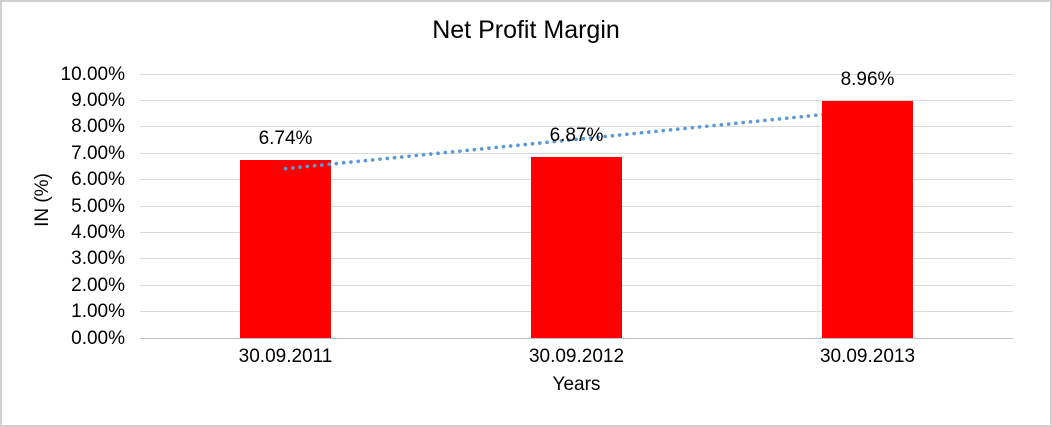  Describe the element at coordinates (92, 74) in the screenshot. I see `y-tick-label: 10.00%` at that location.